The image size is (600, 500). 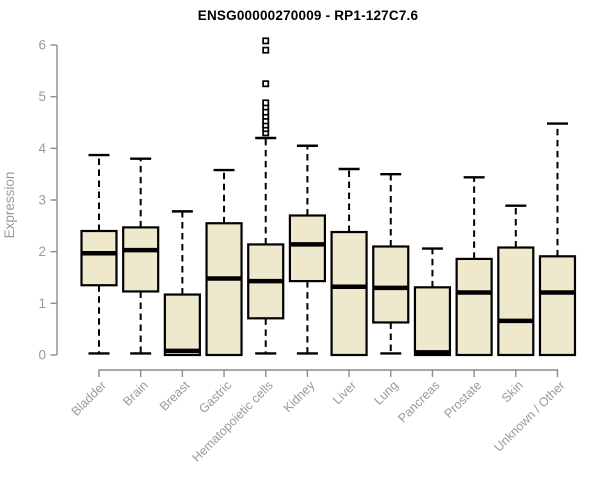 I want to click on x-category-label: Gastric, so click(x=215, y=397).